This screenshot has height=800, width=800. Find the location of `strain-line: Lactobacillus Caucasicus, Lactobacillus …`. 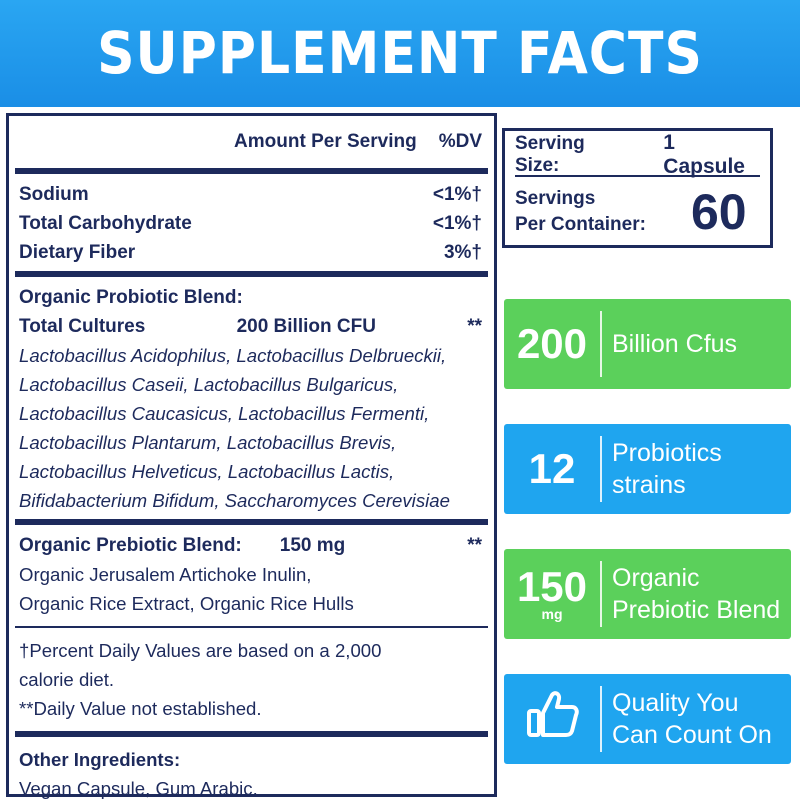

strain-line: Lactobacillus Caucasicus, Lactobacillus … is located at coordinates (224, 413).